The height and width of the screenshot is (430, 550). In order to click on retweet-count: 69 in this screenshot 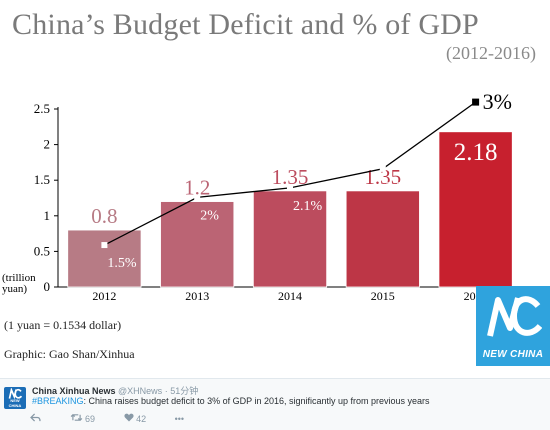, I will do `click(90, 419)`.